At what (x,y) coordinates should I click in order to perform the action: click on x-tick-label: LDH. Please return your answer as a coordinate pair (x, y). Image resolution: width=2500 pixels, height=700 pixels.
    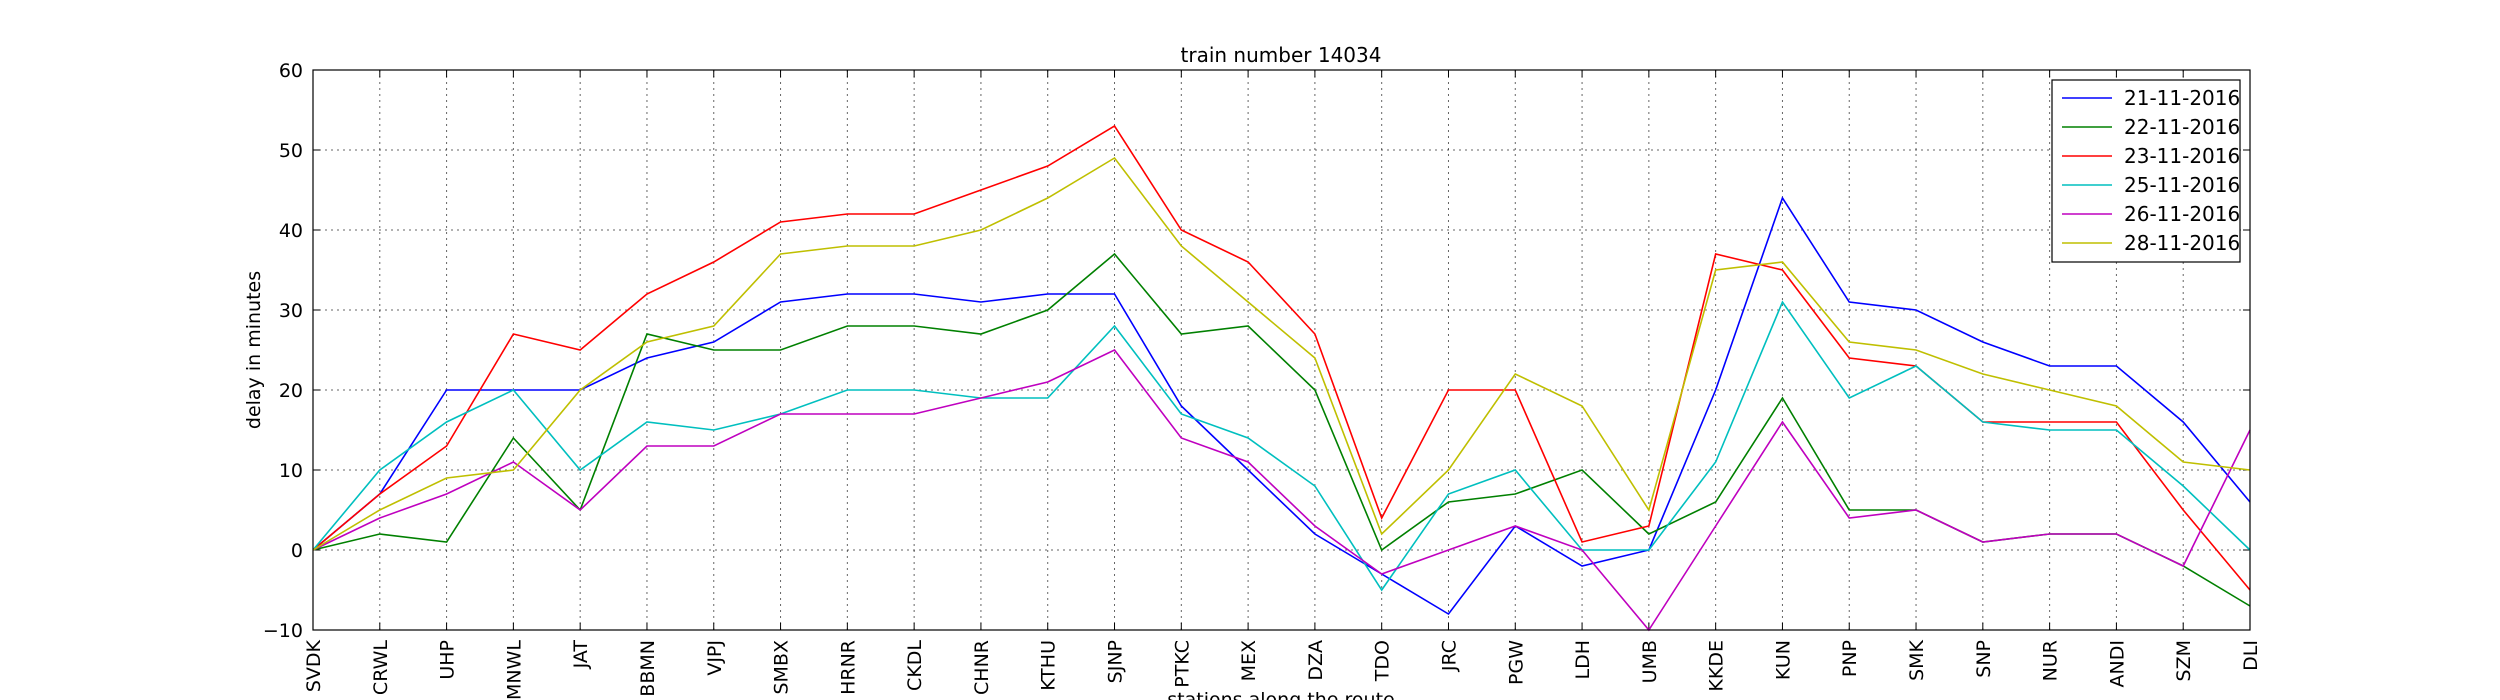
    Looking at the image, I should click on (1583, 660).